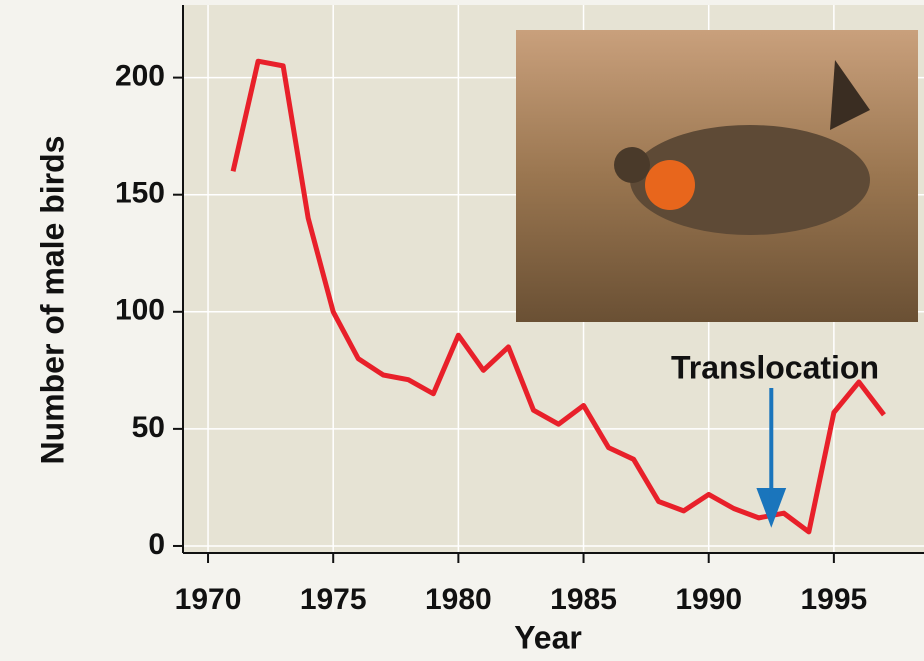  I want to click on x-tick-label: 1985, so click(583, 599).